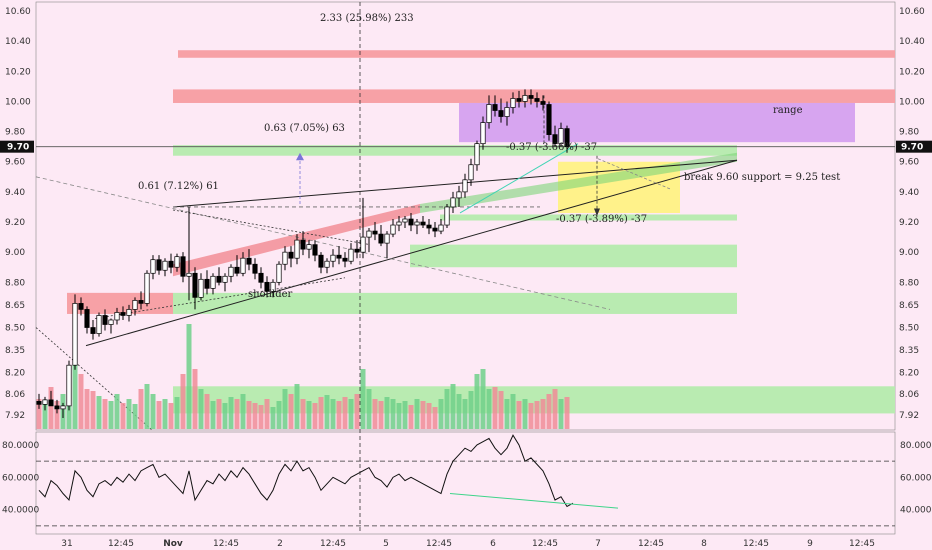  I want to click on rsi-tick-left: 80.0000, so click(20, 446).